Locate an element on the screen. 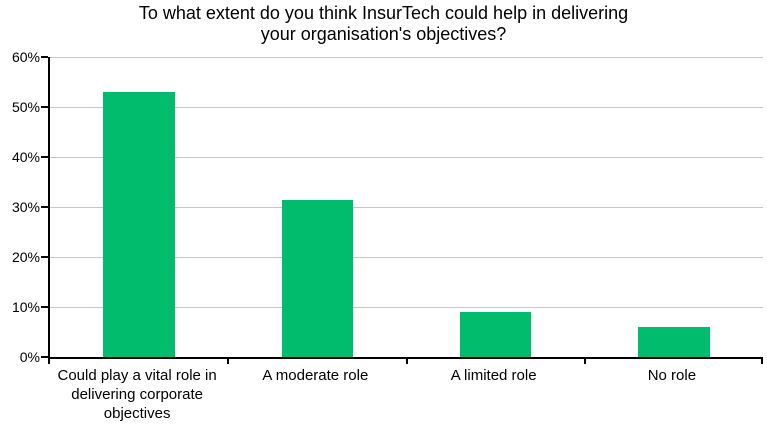  y-axis-tick-label: 50% is located at coordinates (25, 107).